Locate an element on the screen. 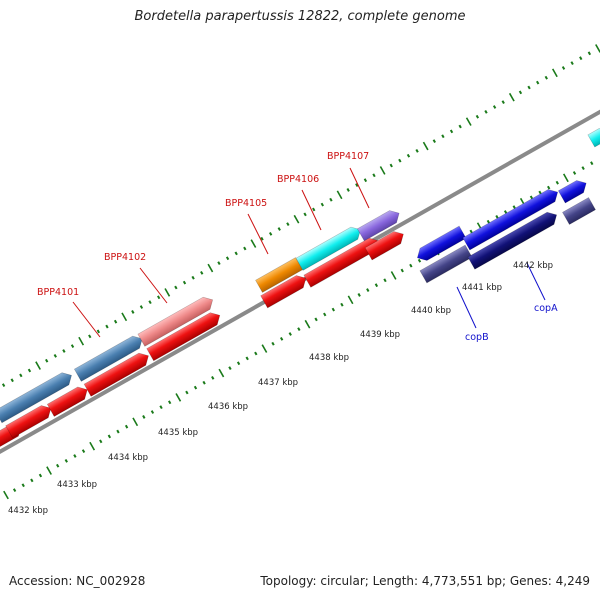 This screenshot has height=600, width=600. gene-bpp4111-shape is located at coordinates (511, 218).